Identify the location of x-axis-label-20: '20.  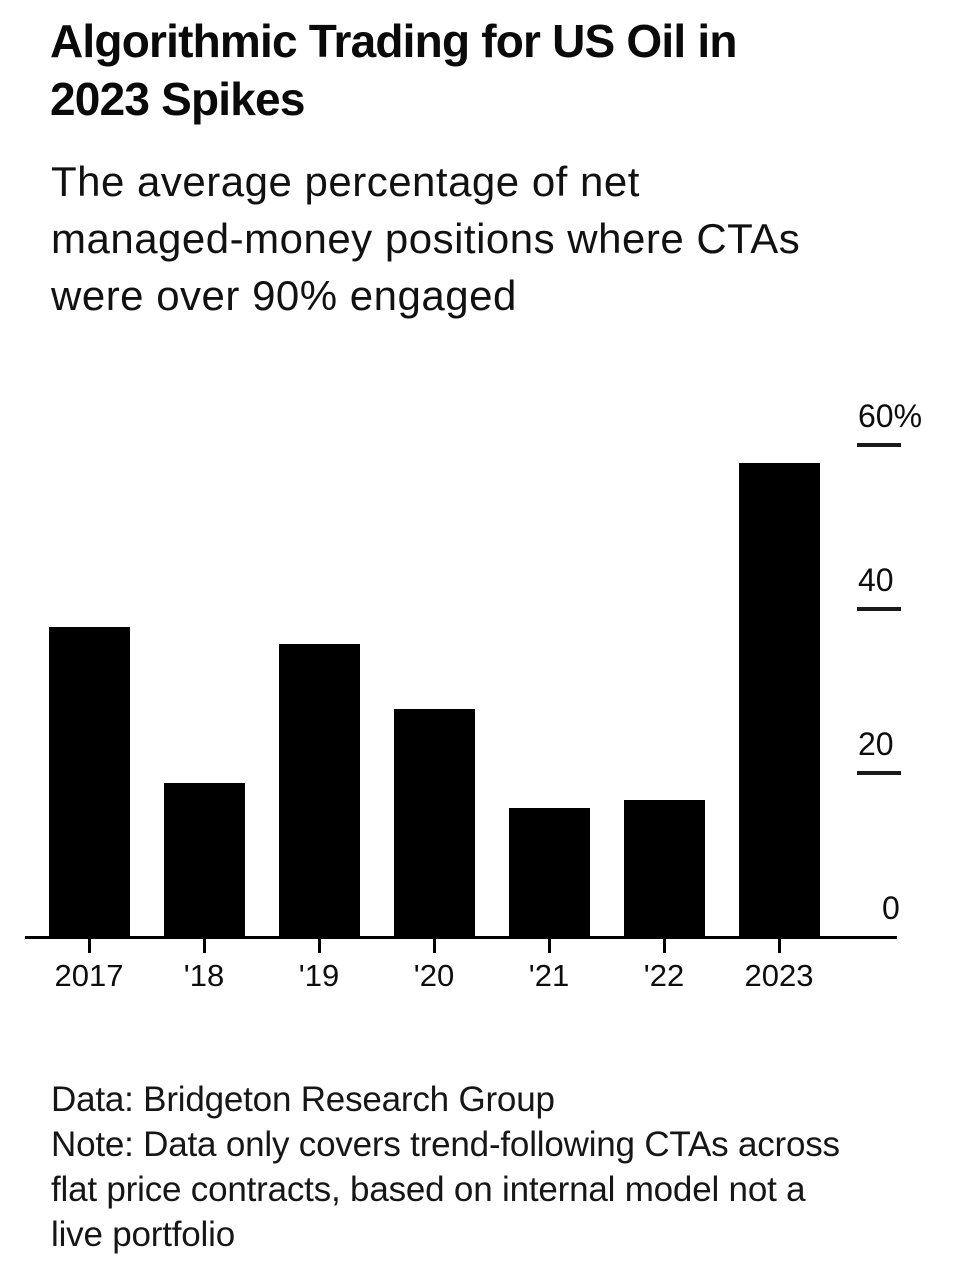
(434, 975).